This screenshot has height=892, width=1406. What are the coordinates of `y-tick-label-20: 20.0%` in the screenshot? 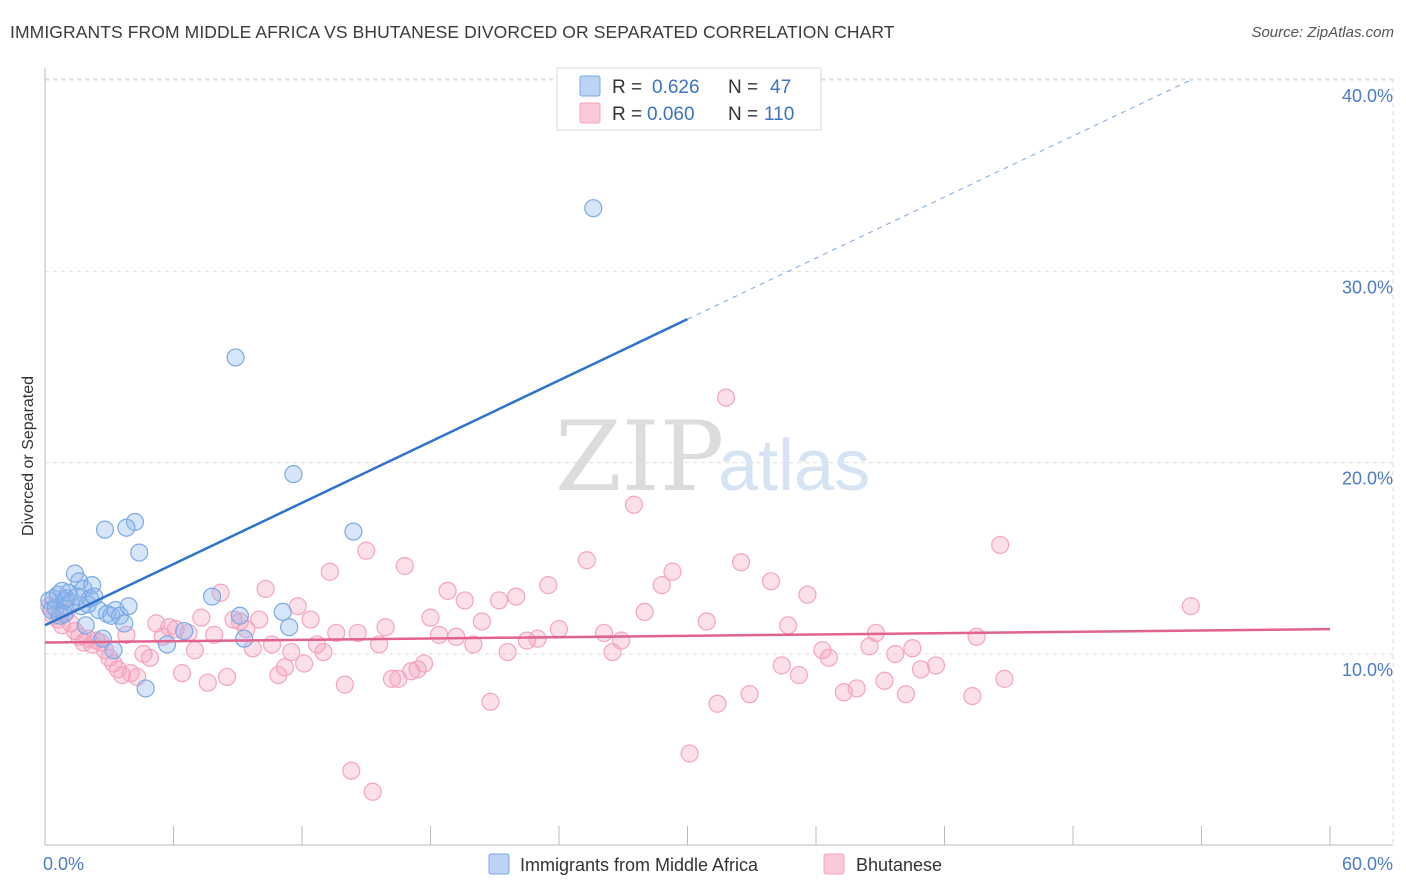 It's located at (1367, 479).